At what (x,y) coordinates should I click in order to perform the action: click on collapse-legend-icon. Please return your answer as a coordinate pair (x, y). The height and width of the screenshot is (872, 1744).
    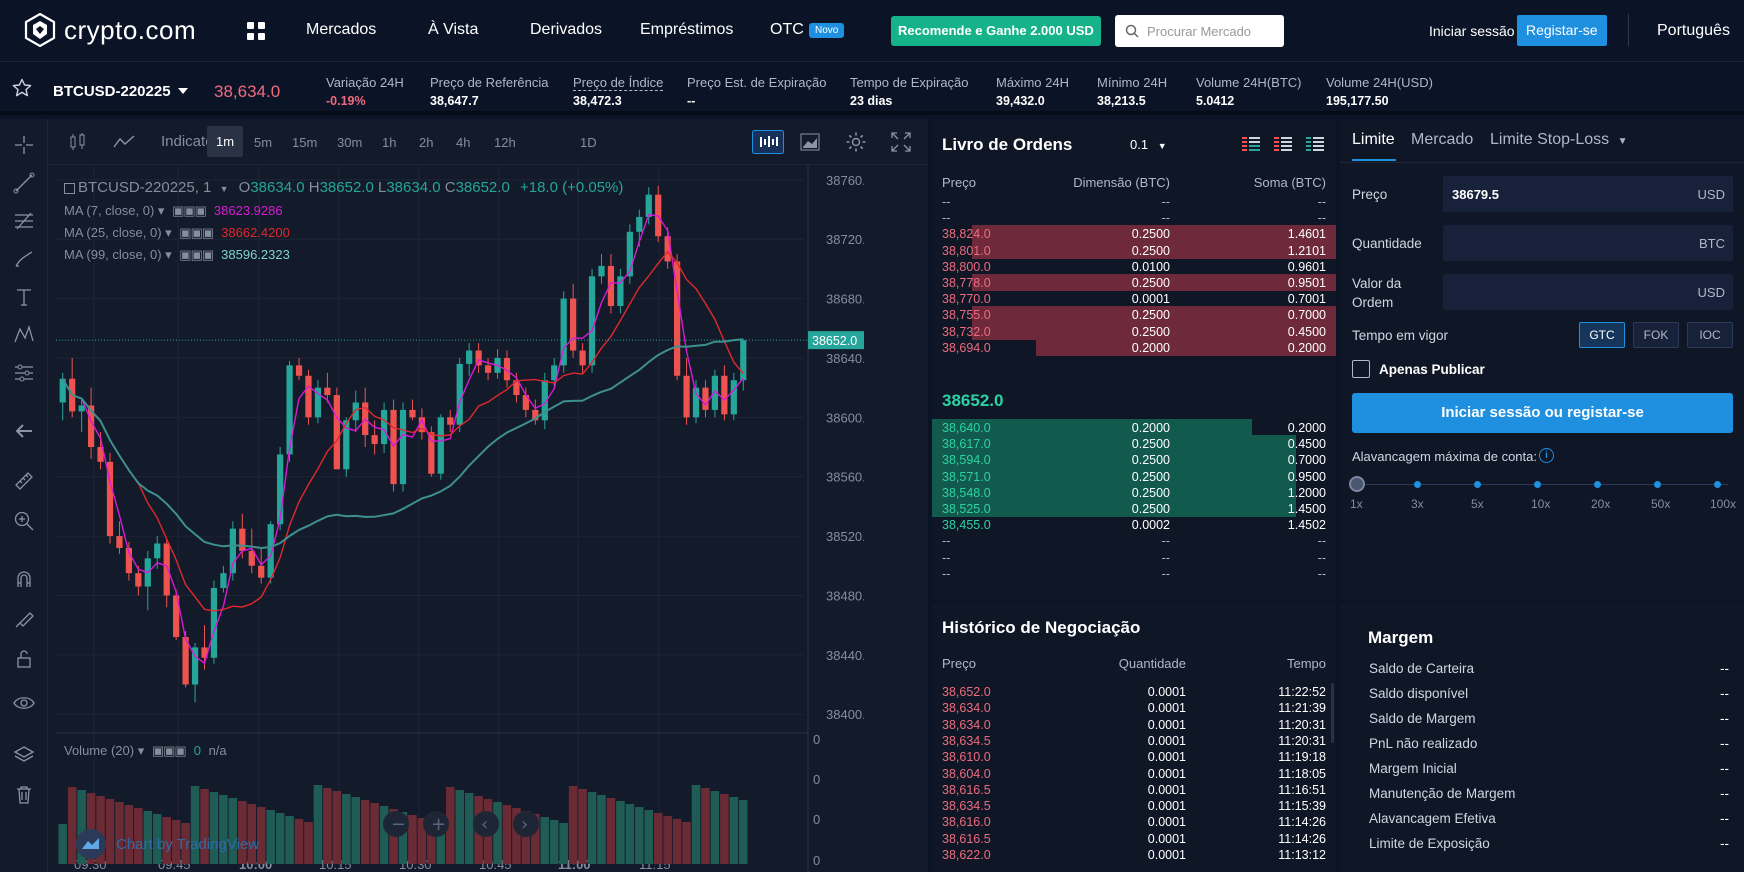
    Looking at the image, I should click on (69, 188).